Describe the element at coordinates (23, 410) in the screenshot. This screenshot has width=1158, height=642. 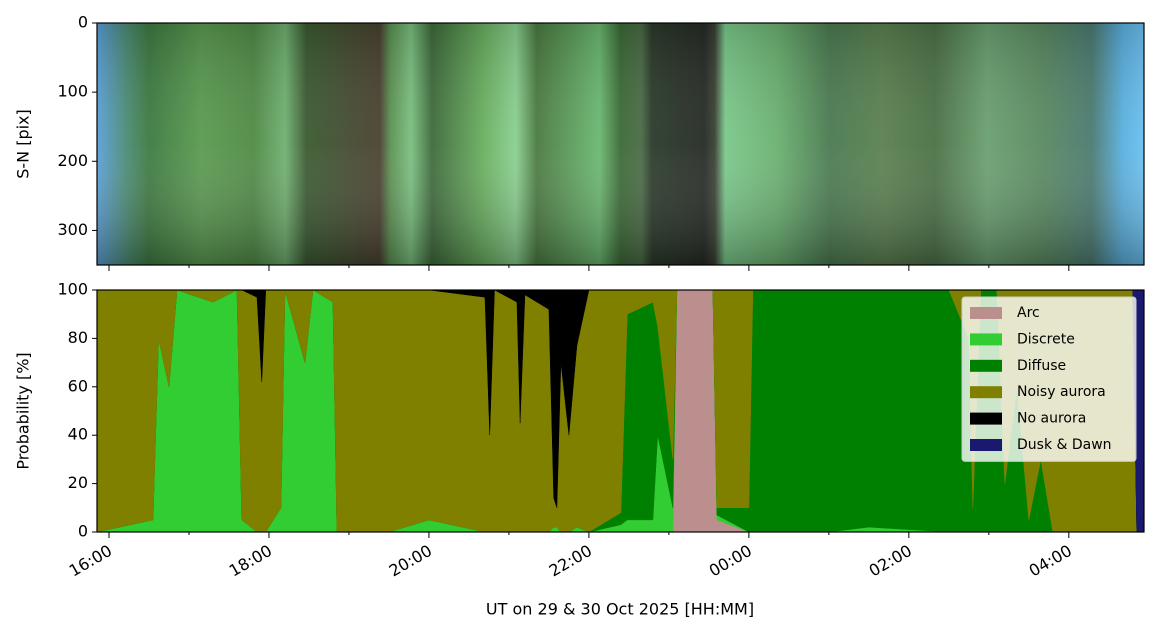
I see `y-axis-label: Probability [%]` at that location.